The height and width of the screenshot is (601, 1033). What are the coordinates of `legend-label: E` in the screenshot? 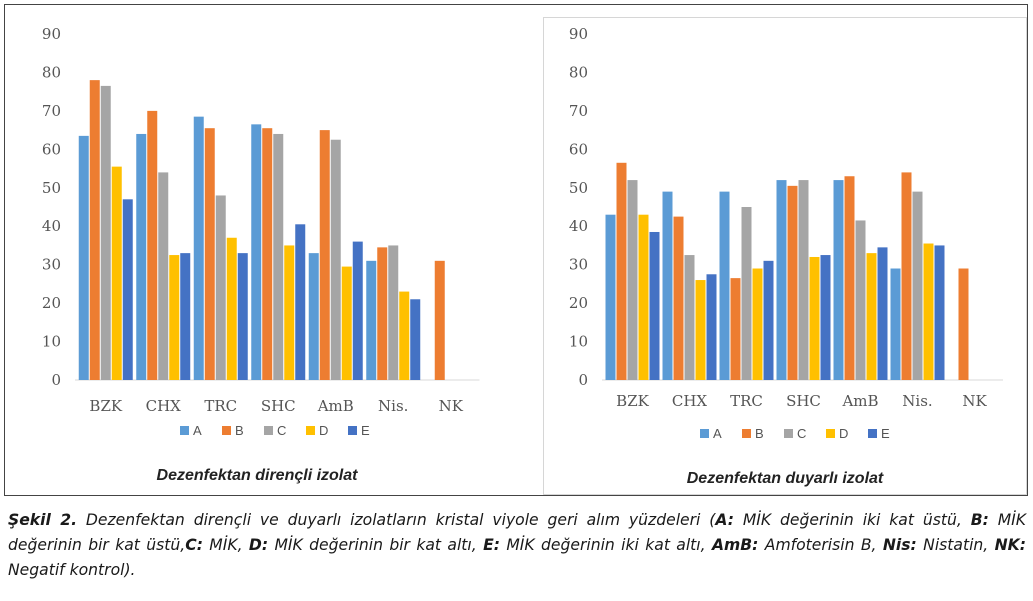 It's located at (885, 433).